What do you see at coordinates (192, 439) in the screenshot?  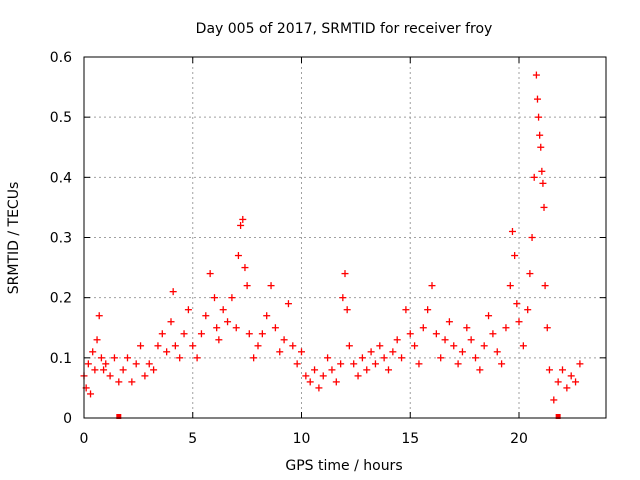 I see `x-tick-label: 5` at bounding box center [192, 439].